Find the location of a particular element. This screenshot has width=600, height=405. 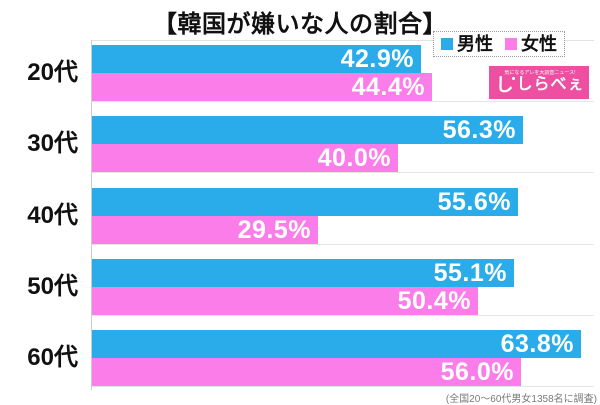

shirabee-logo: 気になるアレを大調査ニュース! し しらべぇ is located at coordinates (539, 82).